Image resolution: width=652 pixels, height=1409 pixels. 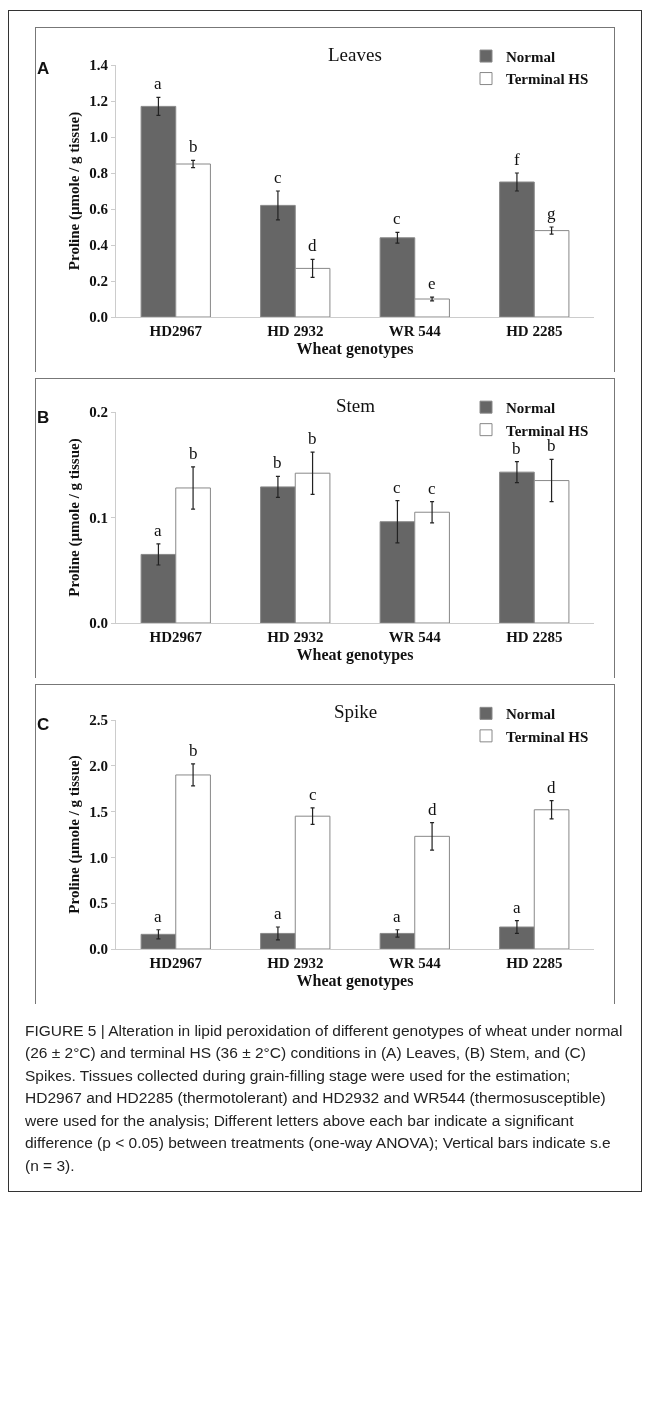 I want to click on y-tick-label: 1.2, so click(x=98, y=101).